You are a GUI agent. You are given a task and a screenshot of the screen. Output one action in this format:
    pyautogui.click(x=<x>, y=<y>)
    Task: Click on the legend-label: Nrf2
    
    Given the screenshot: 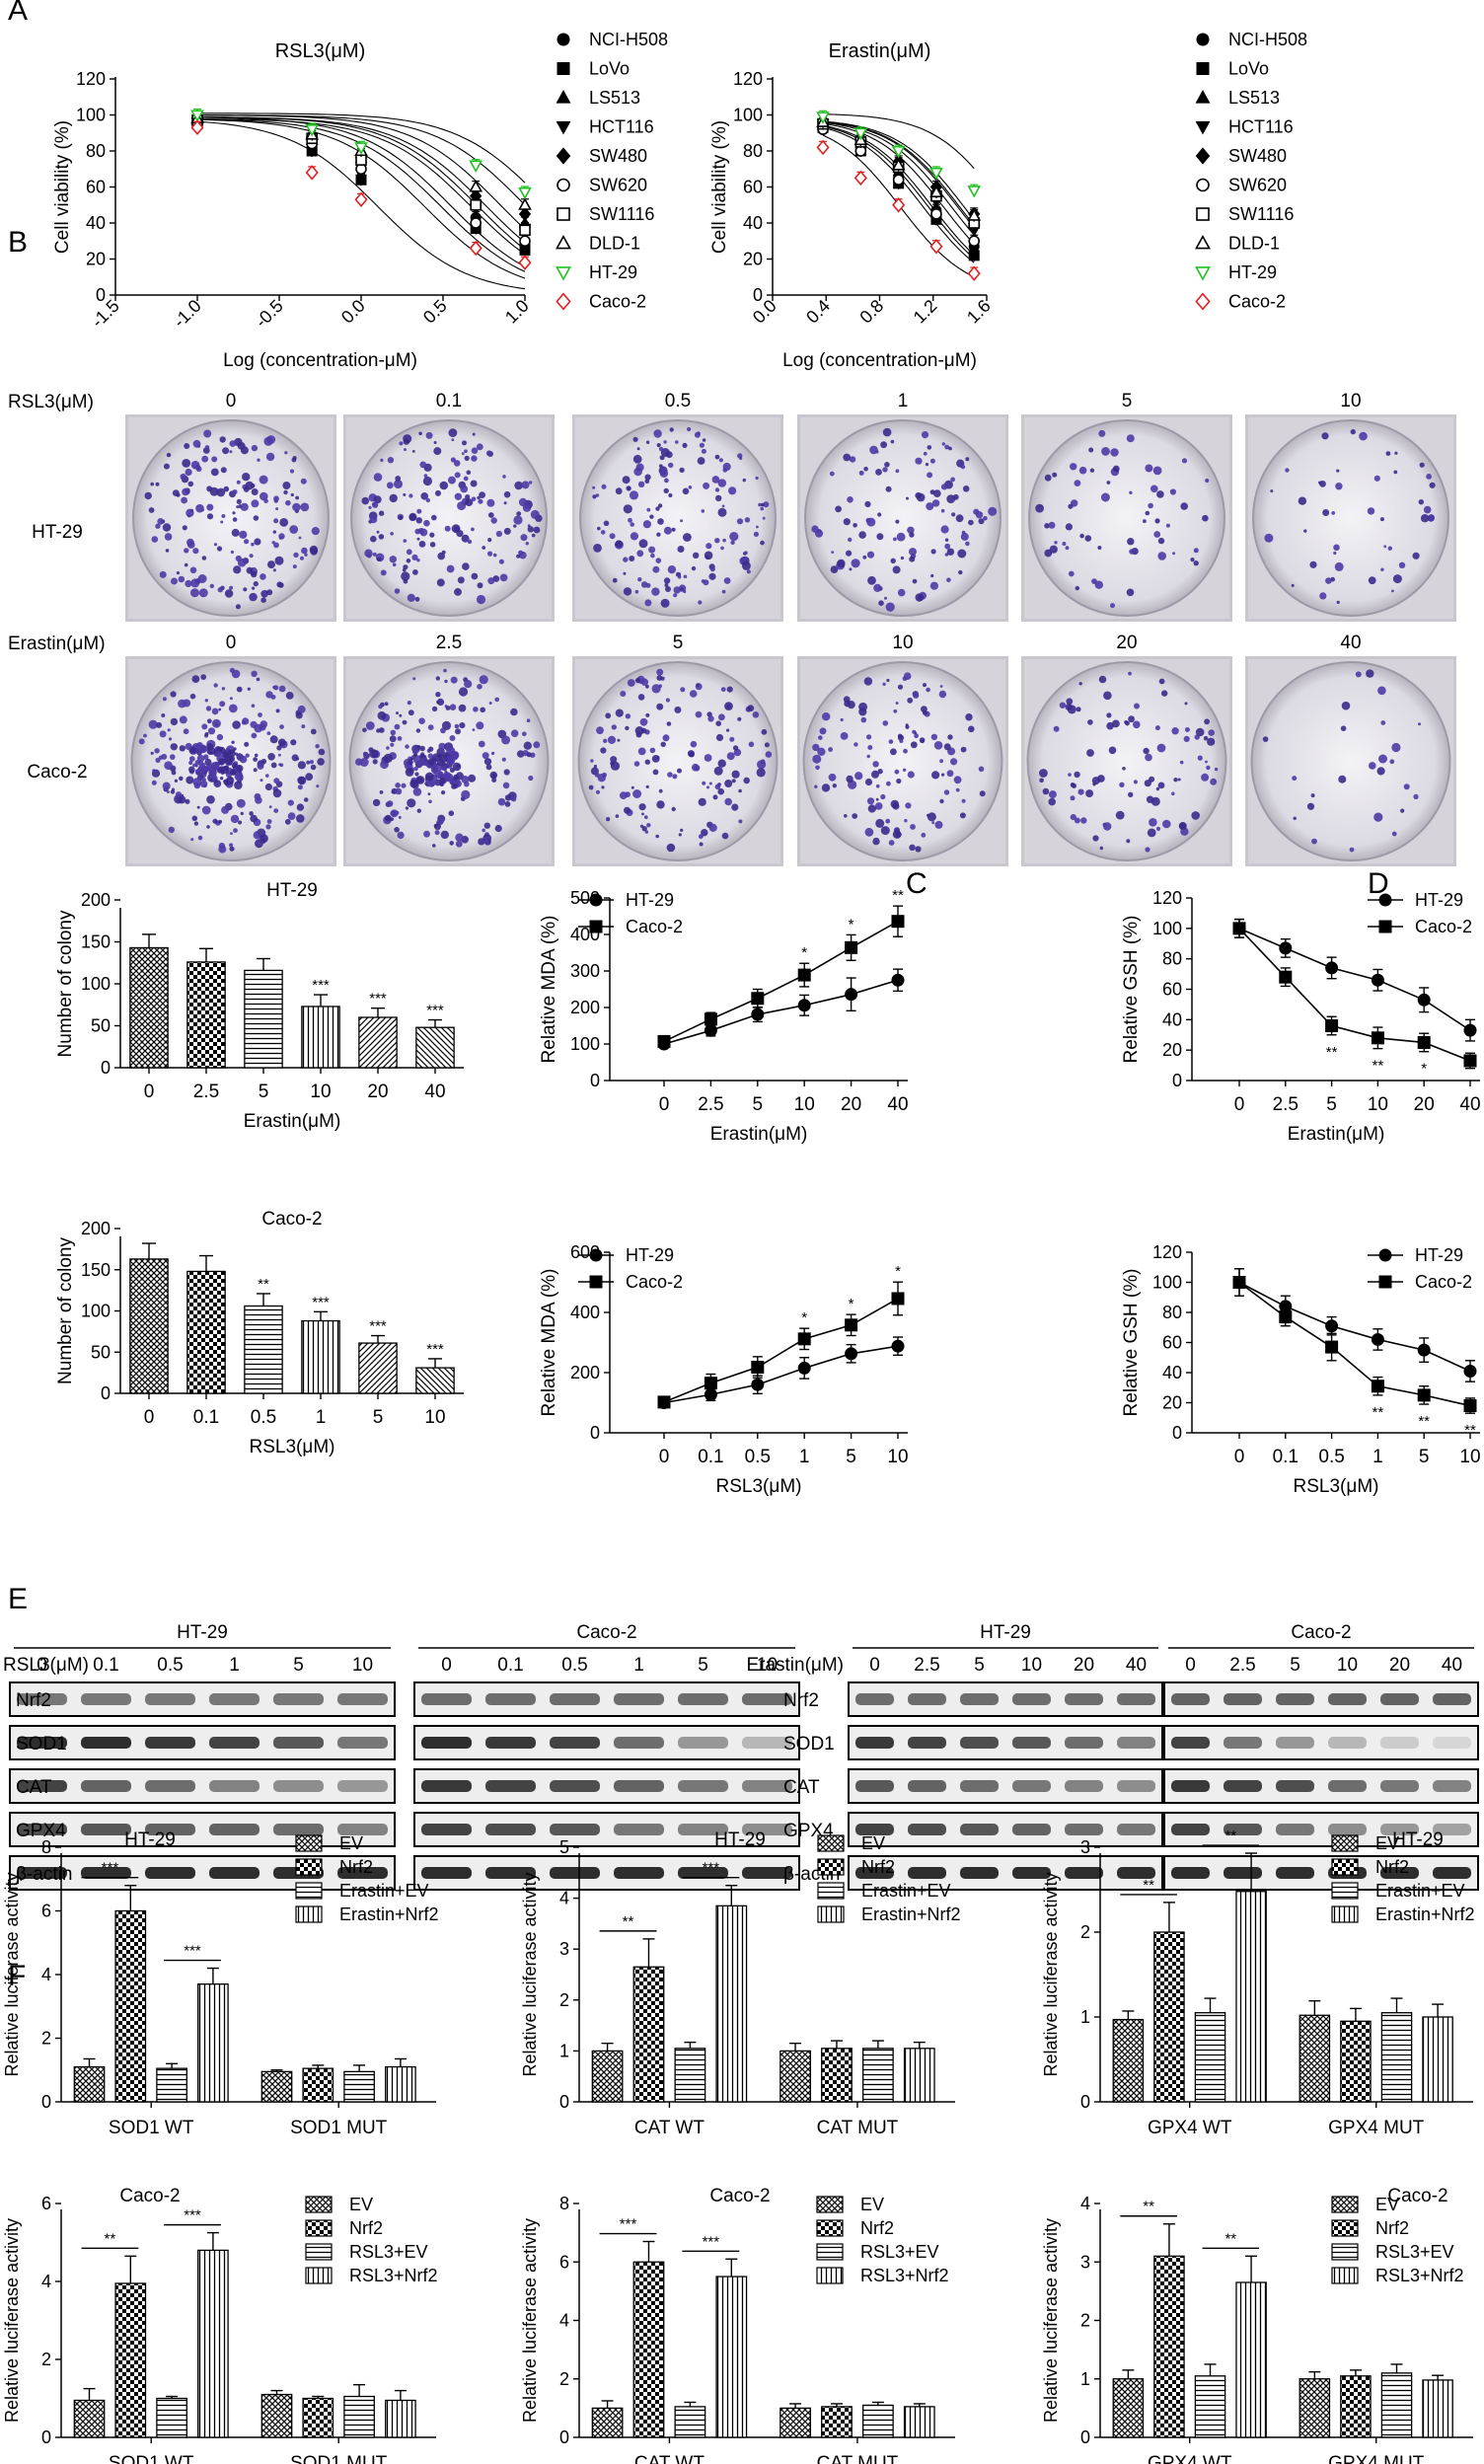 What is the action you would take?
    pyautogui.click(x=877, y=2228)
    